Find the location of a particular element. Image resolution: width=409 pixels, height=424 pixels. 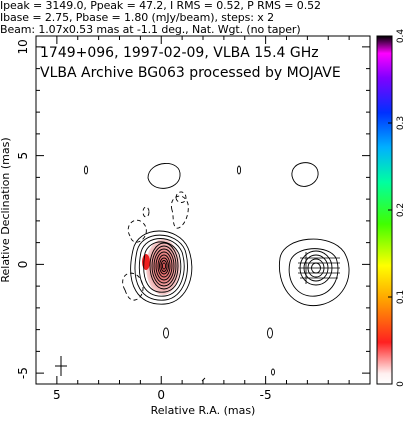

chart-title: 1749+096, 1997-02-09, VLBA 15.4 GHz is located at coordinates (179, 53).